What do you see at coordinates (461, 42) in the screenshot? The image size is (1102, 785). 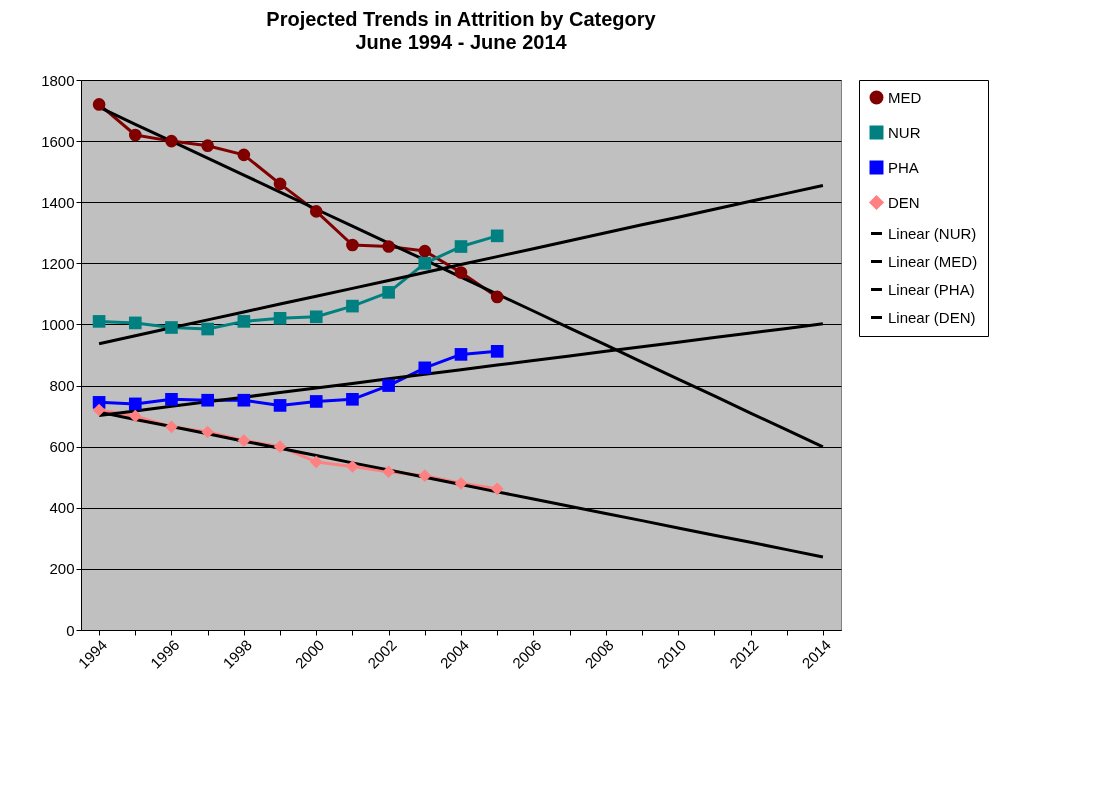 I see `chart-subtitle: June 1994 - June 2014` at bounding box center [461, 42].